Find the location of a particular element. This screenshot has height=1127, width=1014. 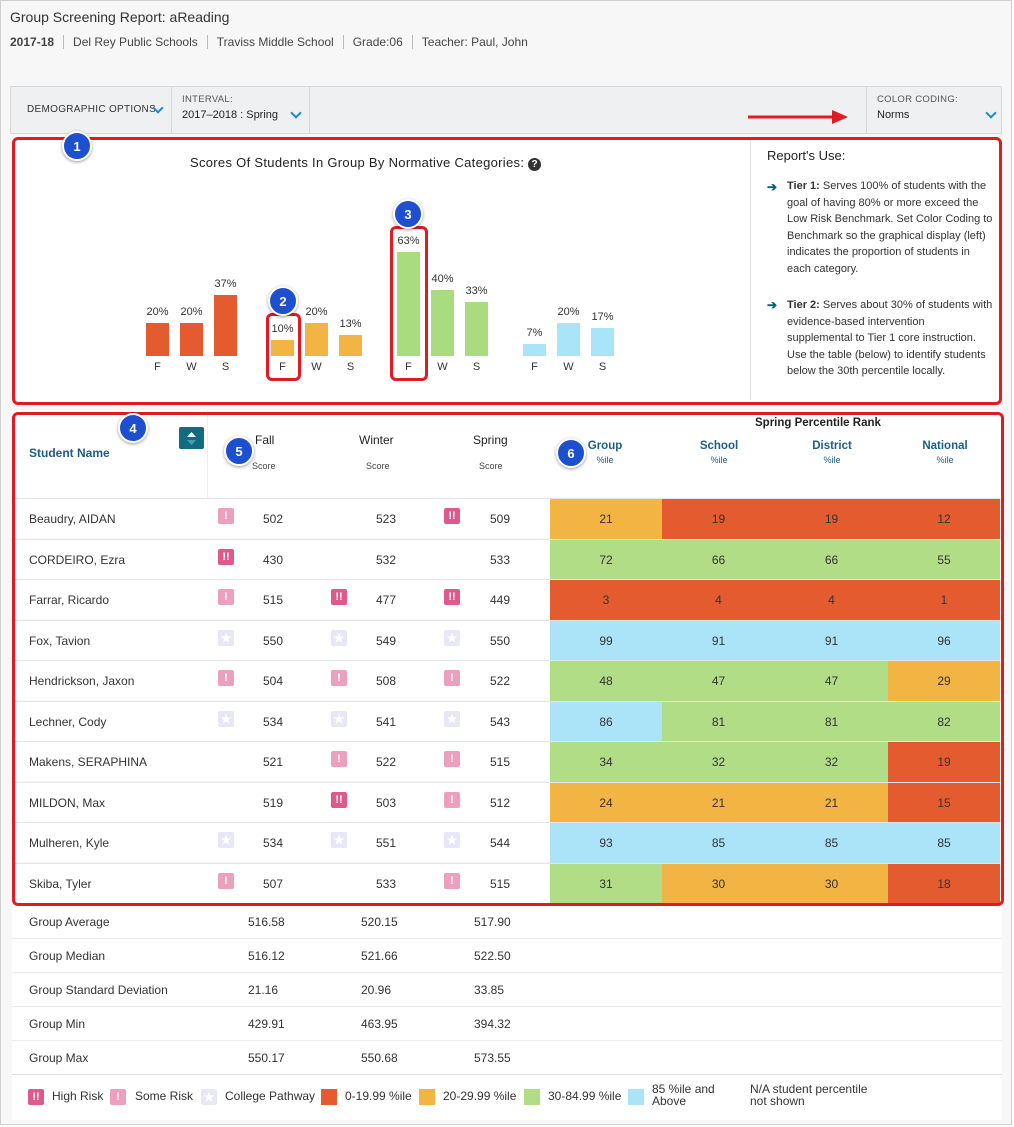

student-name: Beaudry, AIDAN is located at coordinates (72, 519).